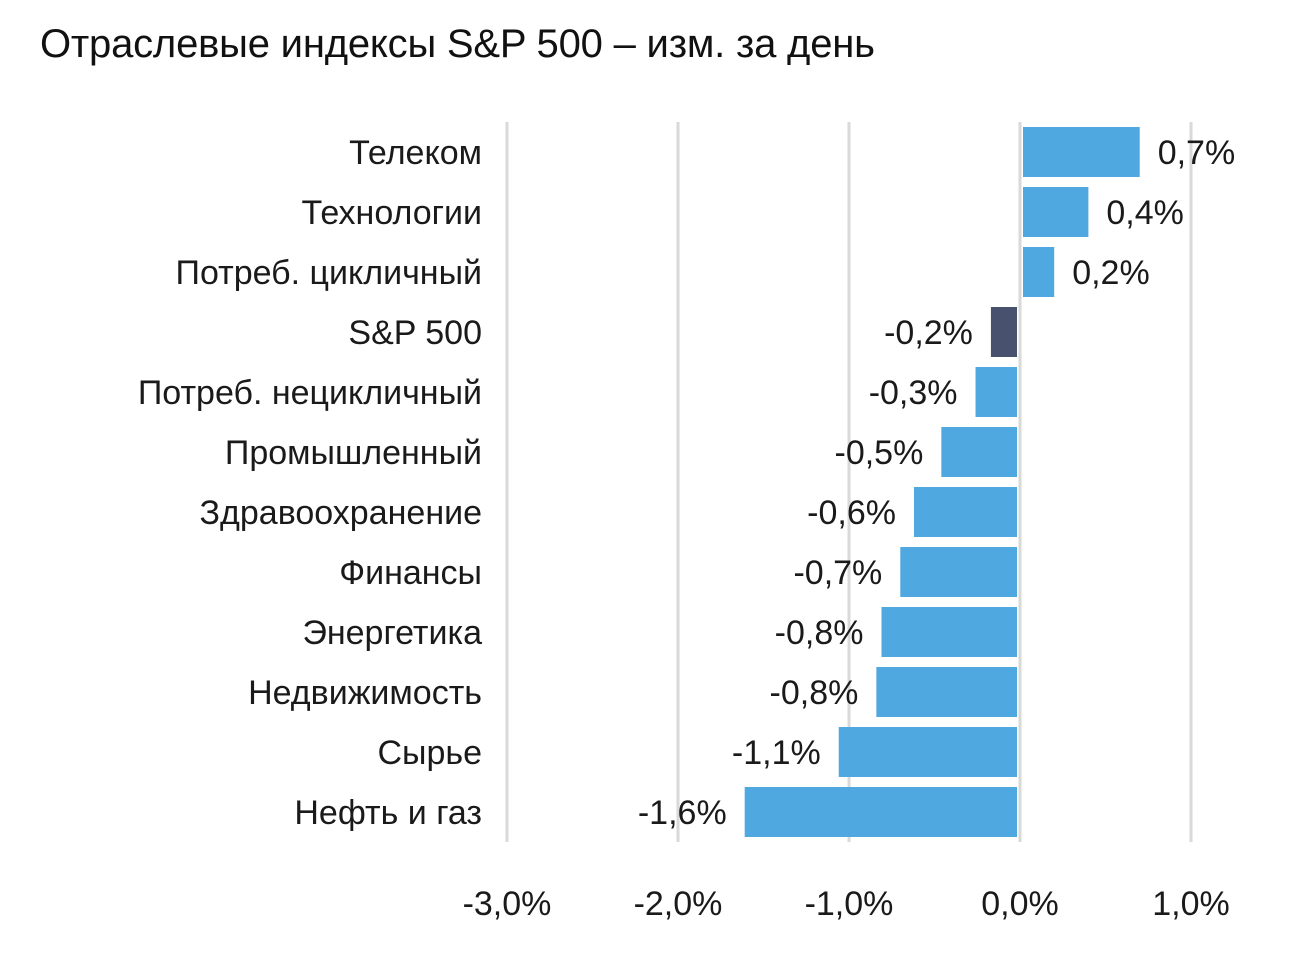  Describe the element at coordinates (1145, 213) in the screenshot. I see `data-label: 0,4%` at that location.